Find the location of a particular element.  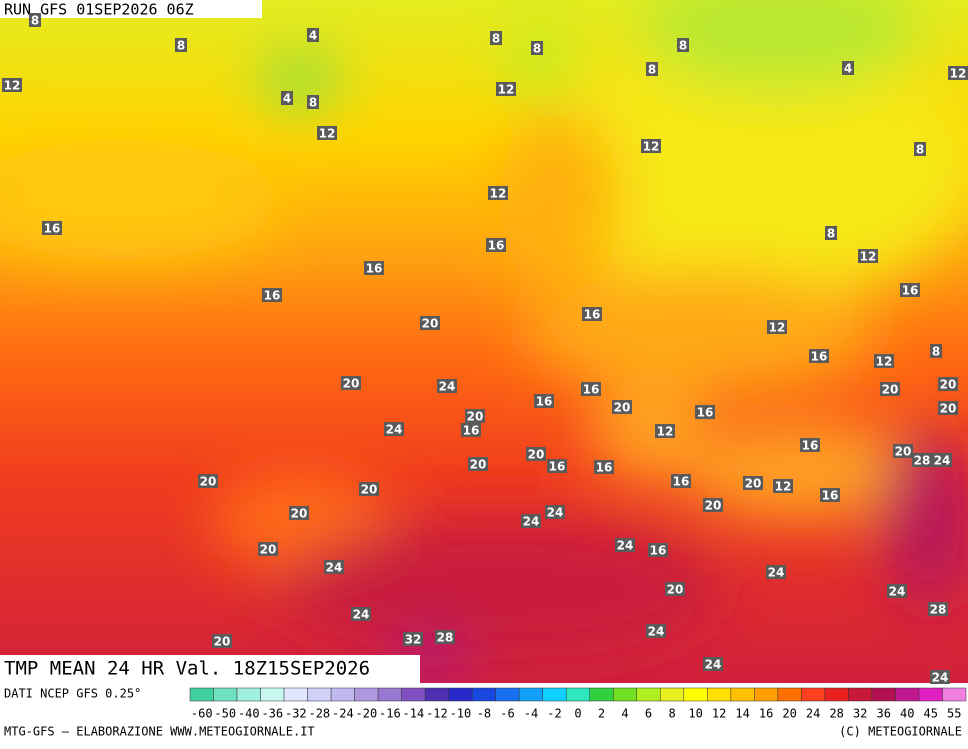

colorbar-label: 2 is located at coordinates (601, 714).